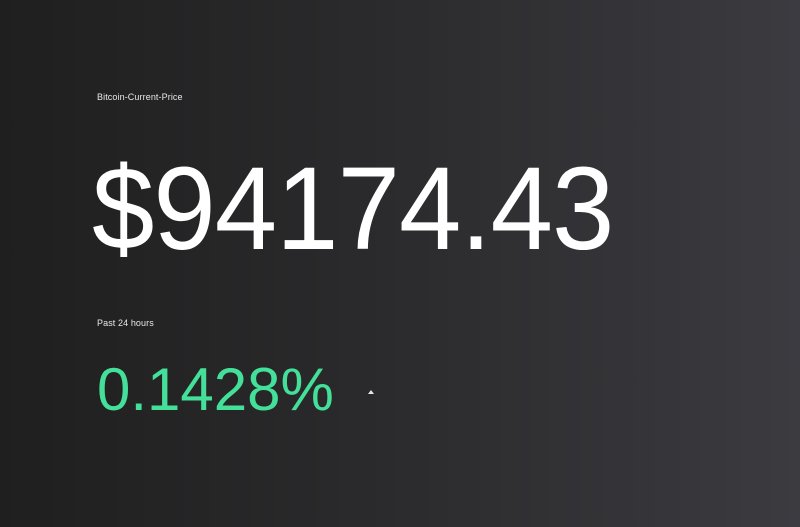 The width and height of the screenshot is (800, 527). I want to click on caret-up-icon, so click(370, 392).